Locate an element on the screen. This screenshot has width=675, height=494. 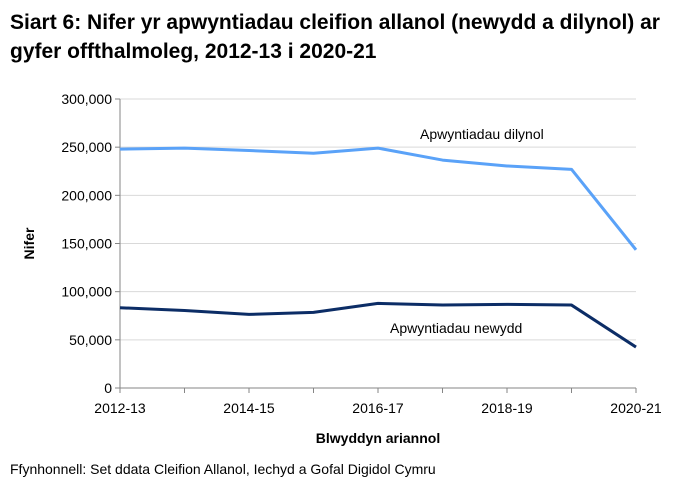
series-label-dilynol: Apwyntiadau dilynol is located at coordinates (482, 134).